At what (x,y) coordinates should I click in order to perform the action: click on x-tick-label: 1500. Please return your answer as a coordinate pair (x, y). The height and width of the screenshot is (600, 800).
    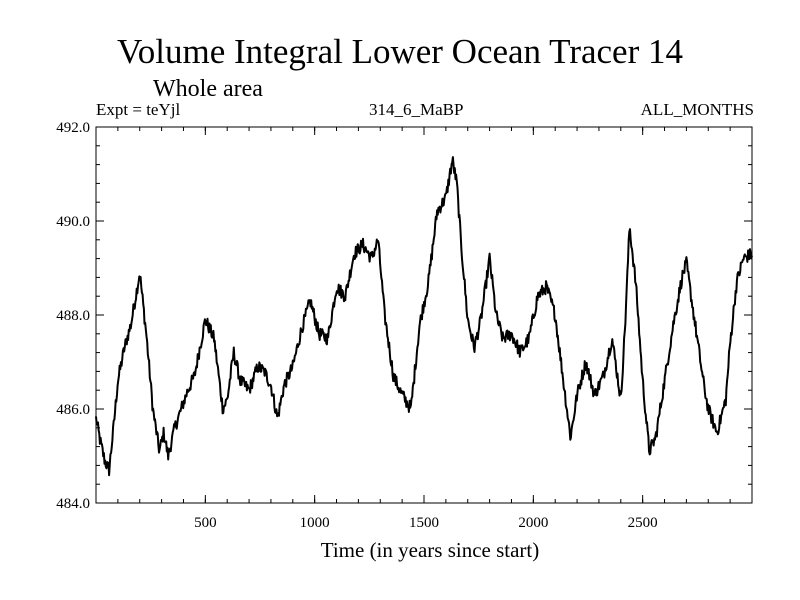
    Looking at the image, I should click on (424, 523).